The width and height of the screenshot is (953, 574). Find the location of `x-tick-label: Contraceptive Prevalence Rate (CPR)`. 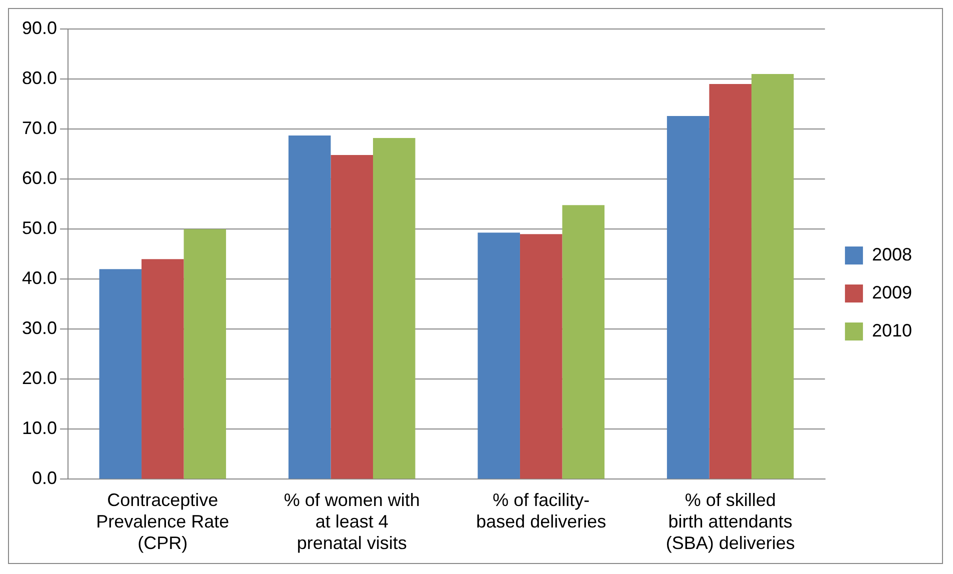

x-tick-label: Contraceptive Prevalence Rate (CPR) is located at coordinates (163, 522).